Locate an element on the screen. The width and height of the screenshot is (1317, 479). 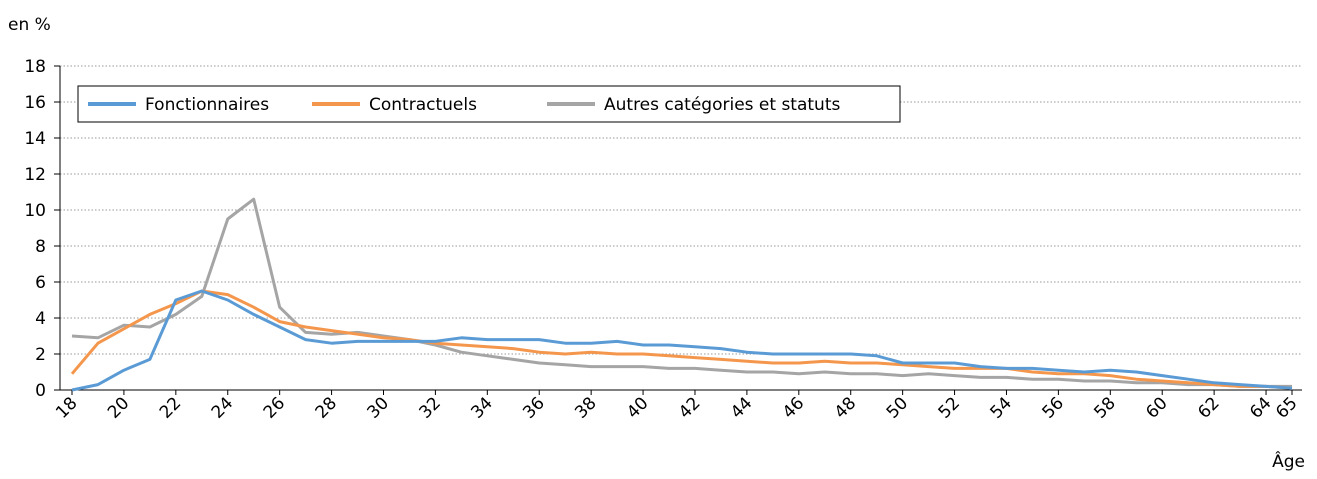
legend-label: Autres catégories et statuts is located at coordinates (722, 105).